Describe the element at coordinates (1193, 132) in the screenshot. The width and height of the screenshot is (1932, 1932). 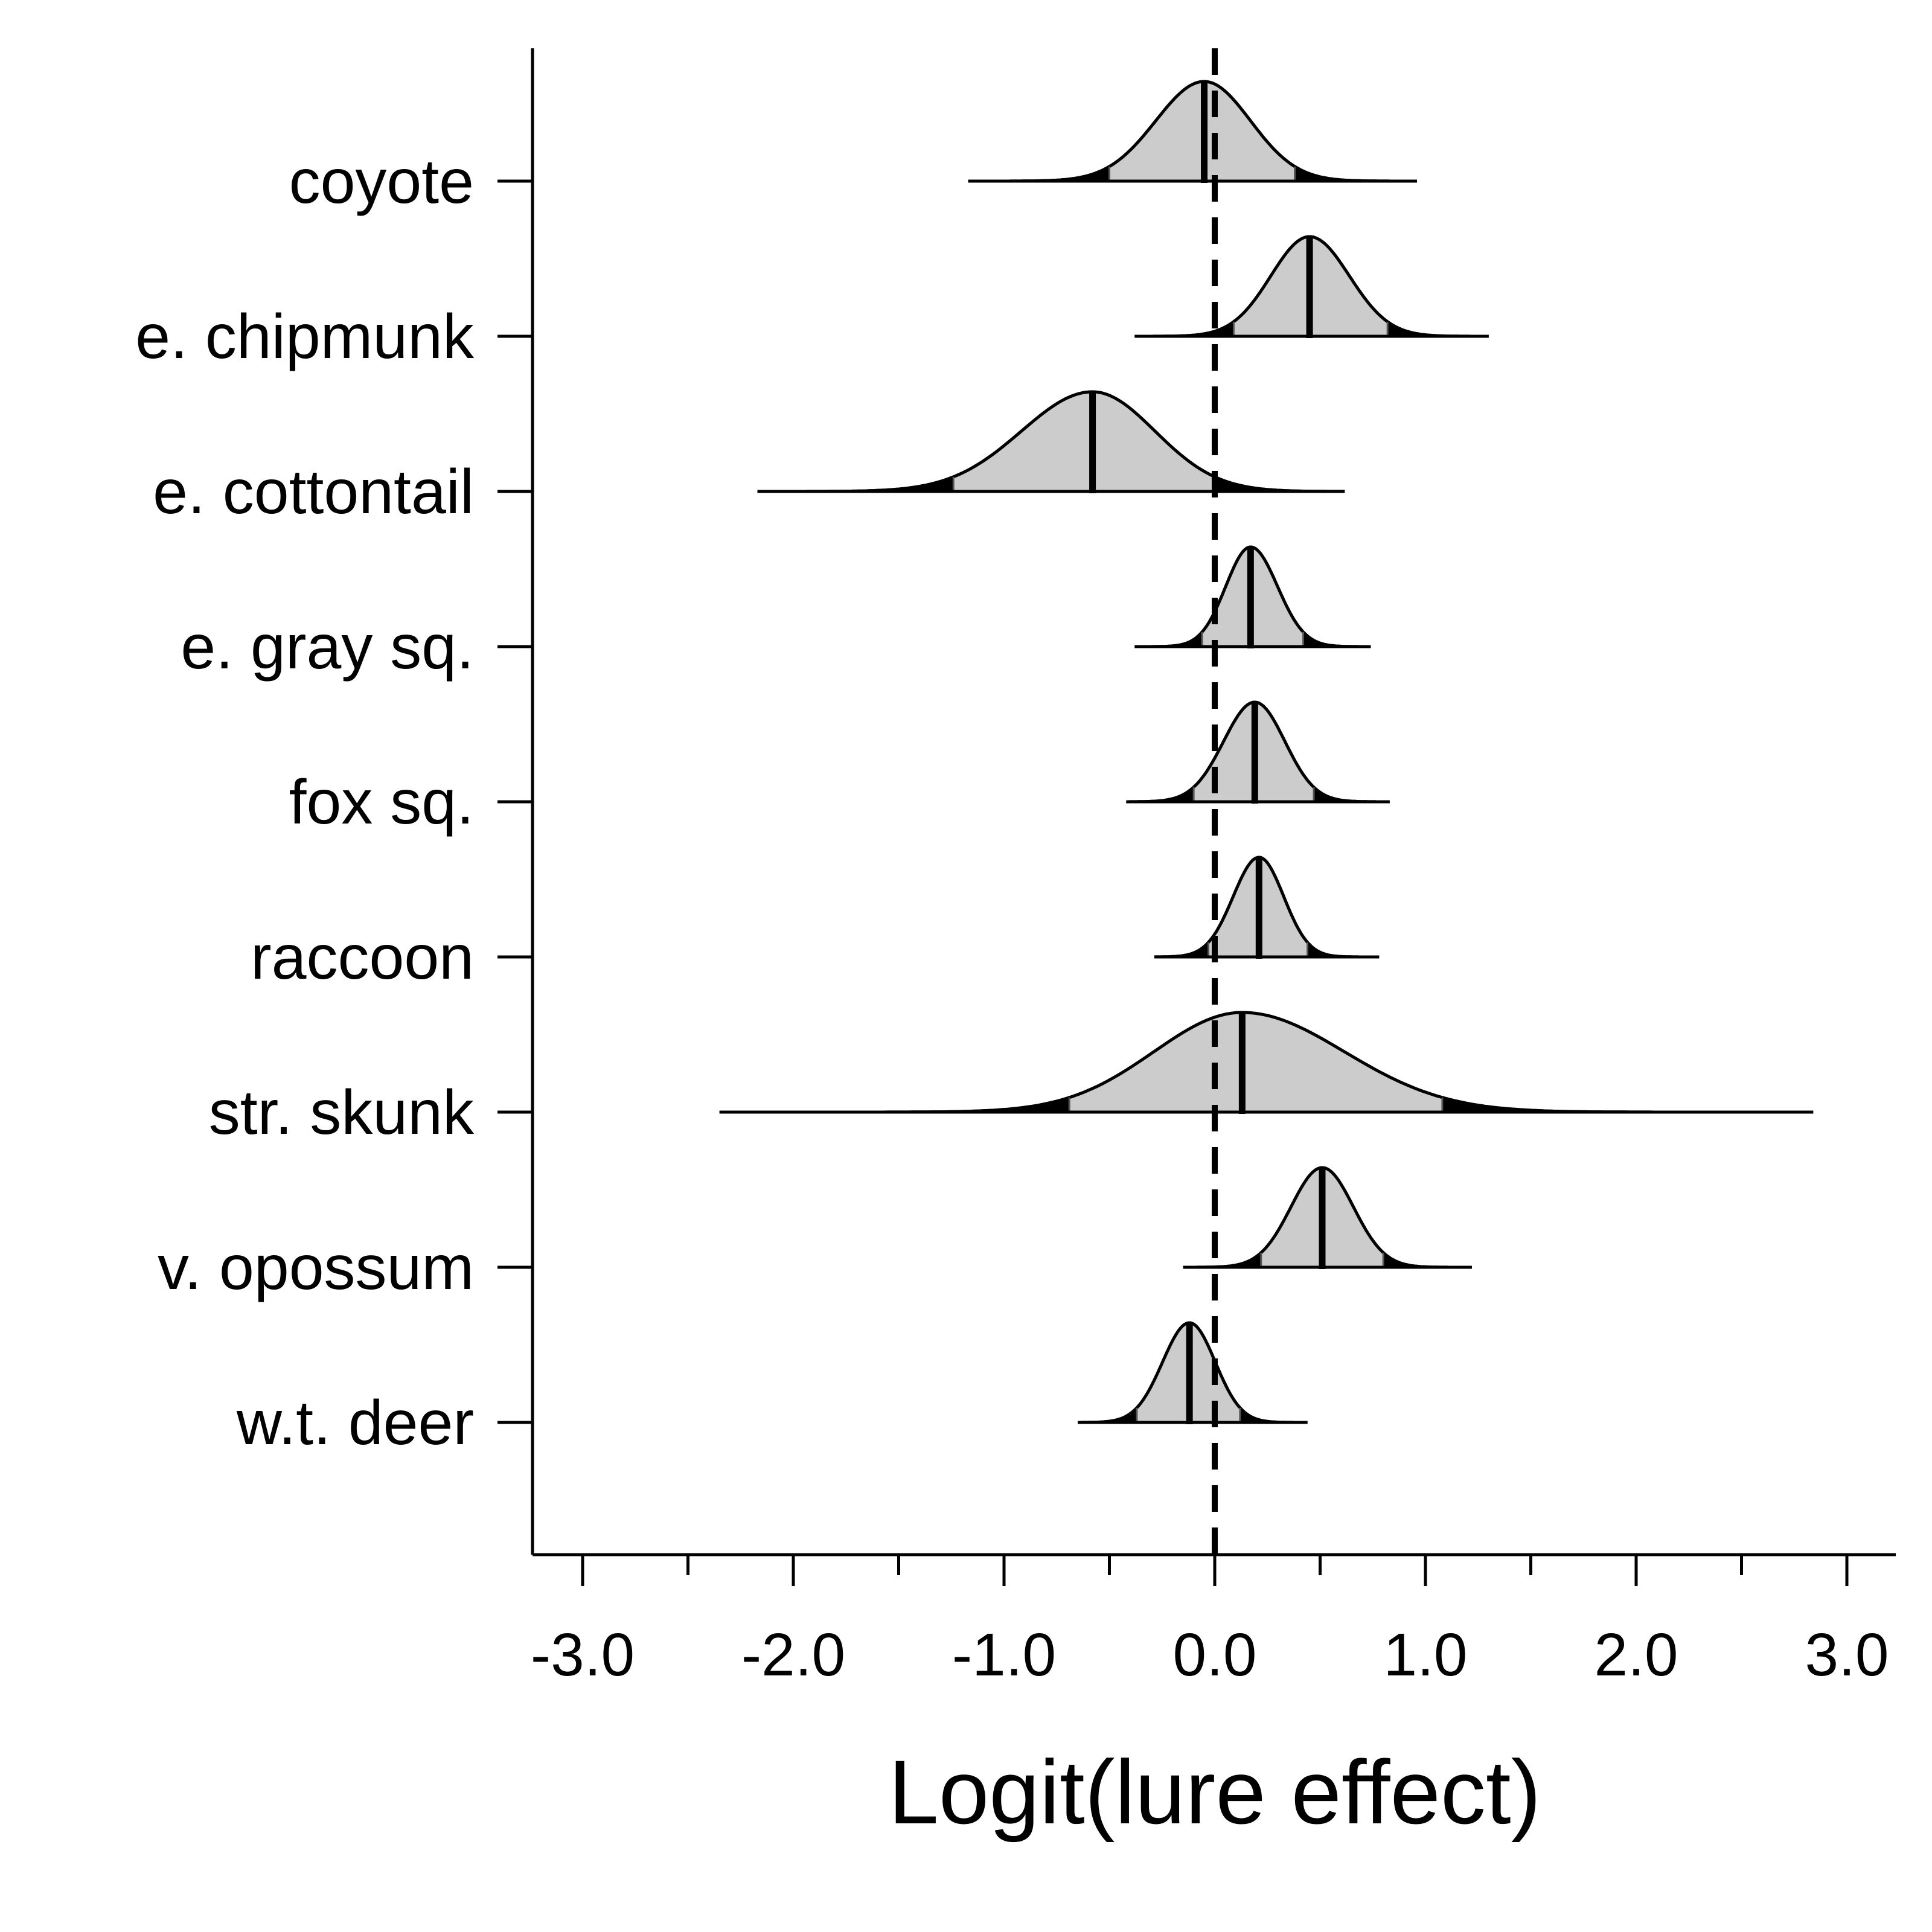
I see `density-coyote` at that location.